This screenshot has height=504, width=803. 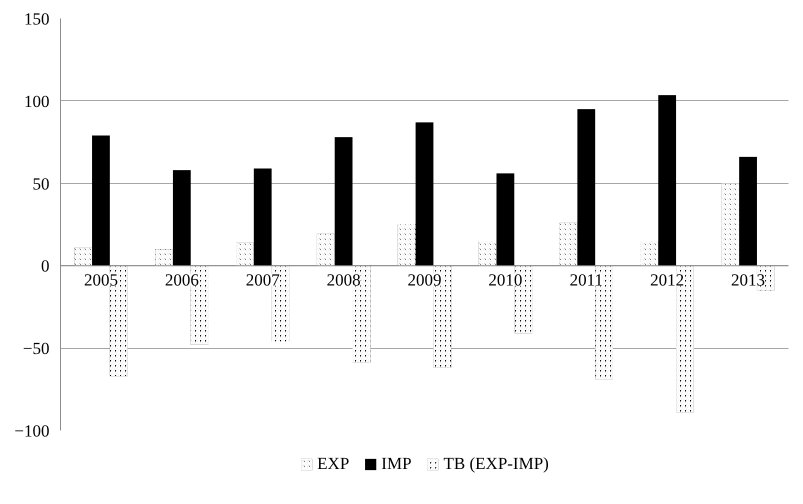 I want to click on x-tick-label: 2011, so click(x=586, y=280).